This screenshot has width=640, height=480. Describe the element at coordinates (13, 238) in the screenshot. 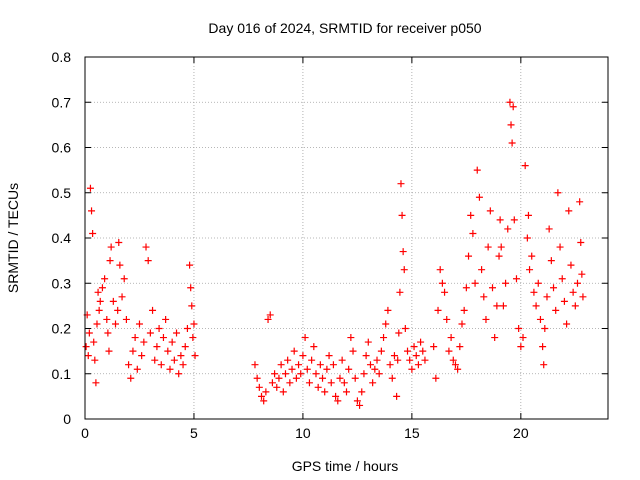

I see `y-axis-title: SRMTID / TECUs` at that location.